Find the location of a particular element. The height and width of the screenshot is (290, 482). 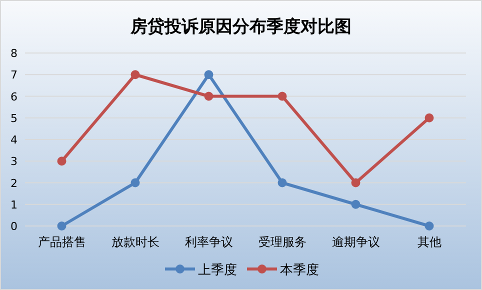

legend-label: 上季度 is located at coordinates (217, 270).